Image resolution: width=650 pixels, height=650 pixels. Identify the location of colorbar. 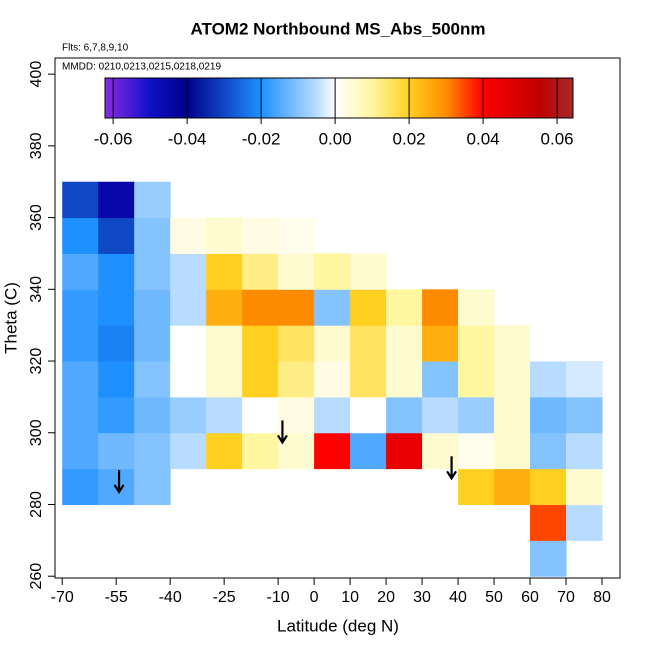
(339, 98).